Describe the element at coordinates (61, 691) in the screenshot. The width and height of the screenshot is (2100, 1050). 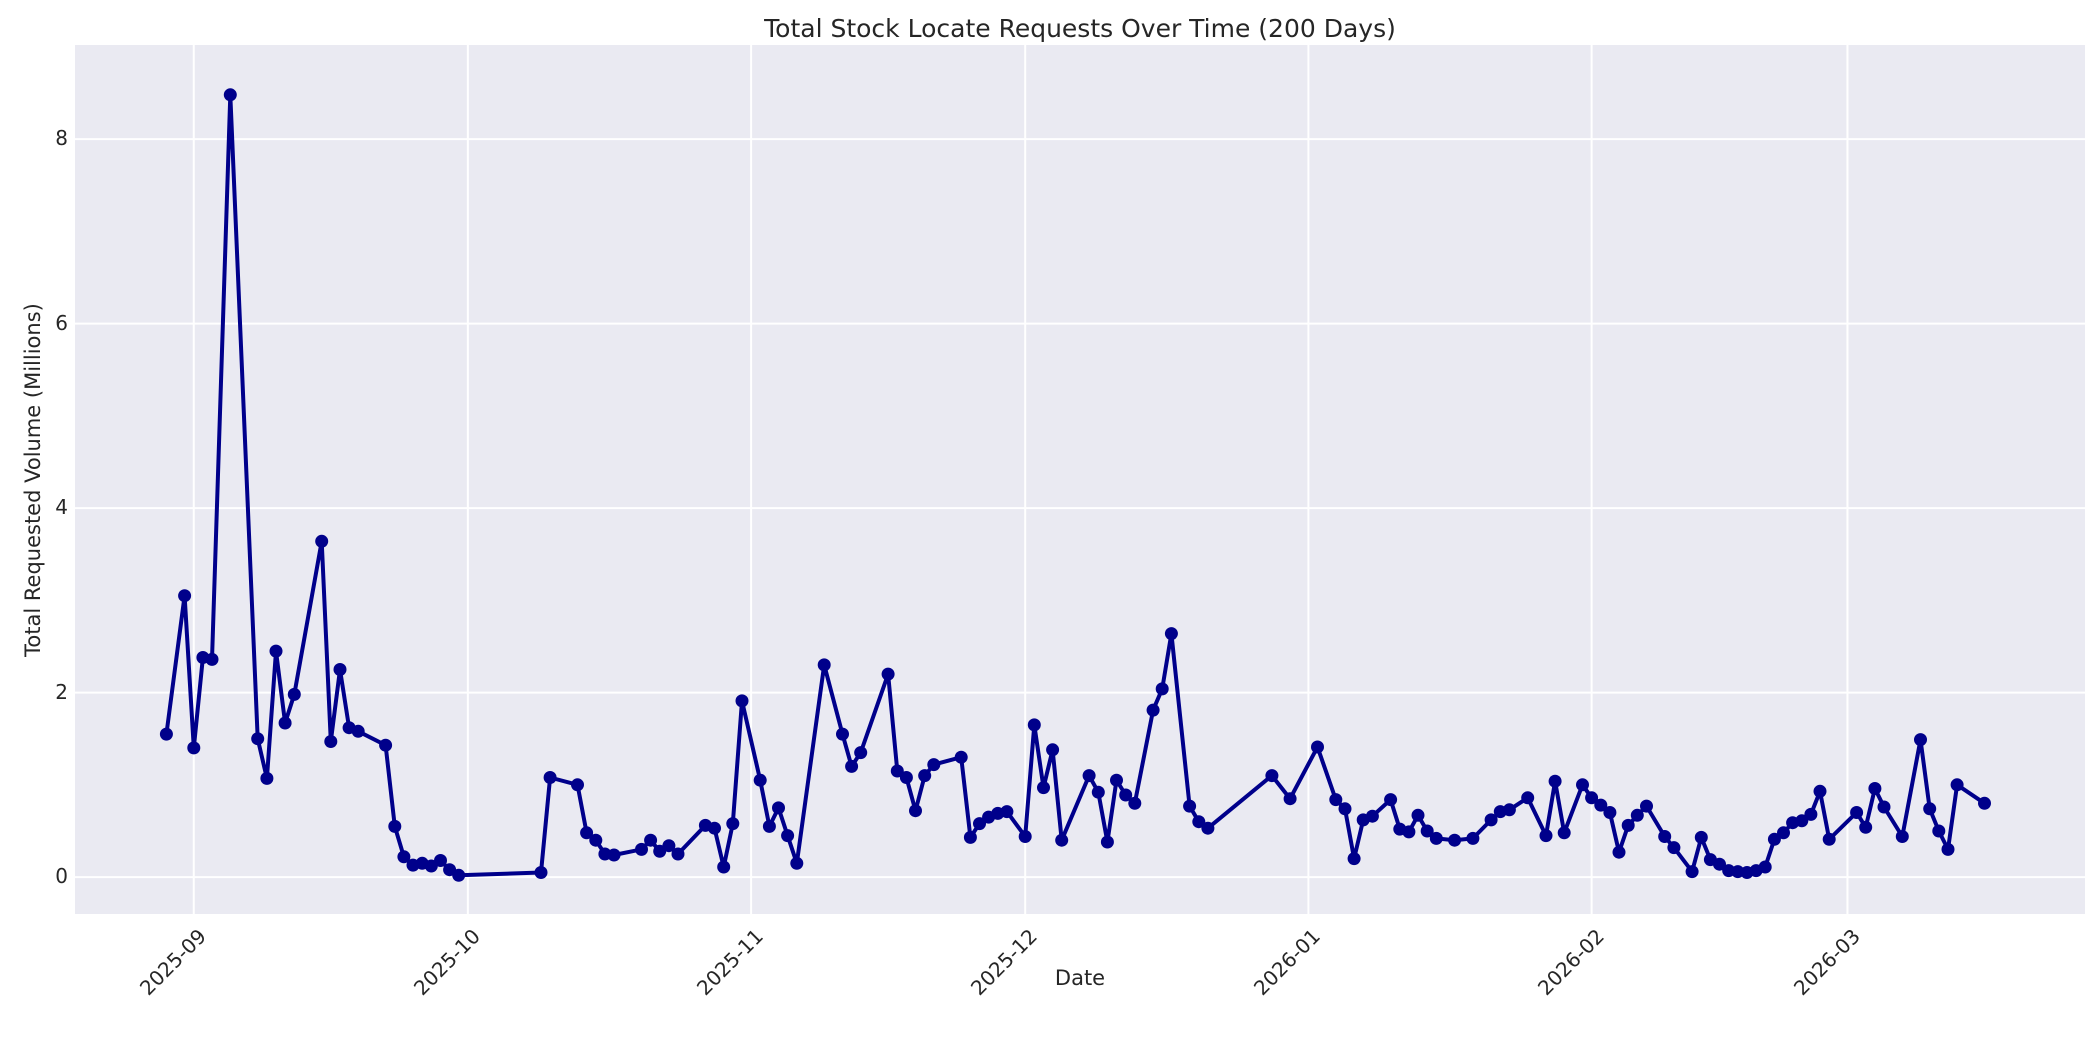
I see `y-tick-label: 2` at that location.